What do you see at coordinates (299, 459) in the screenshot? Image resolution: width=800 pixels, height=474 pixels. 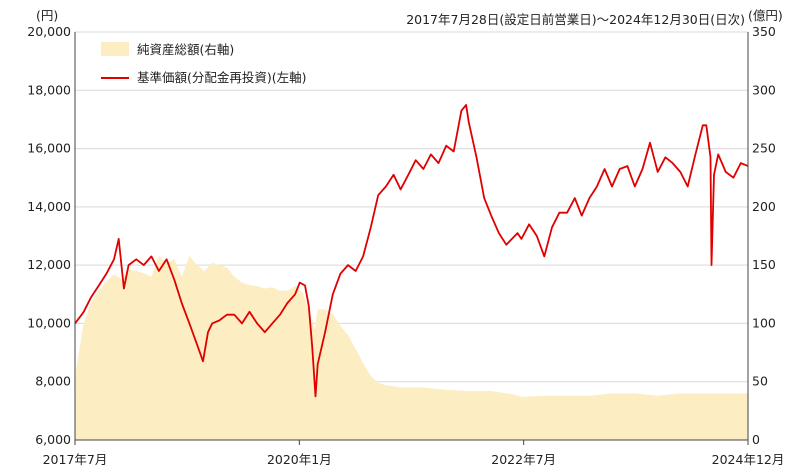 I see `x-tick-label: 2020年1月` at bounding box center [299, 459].